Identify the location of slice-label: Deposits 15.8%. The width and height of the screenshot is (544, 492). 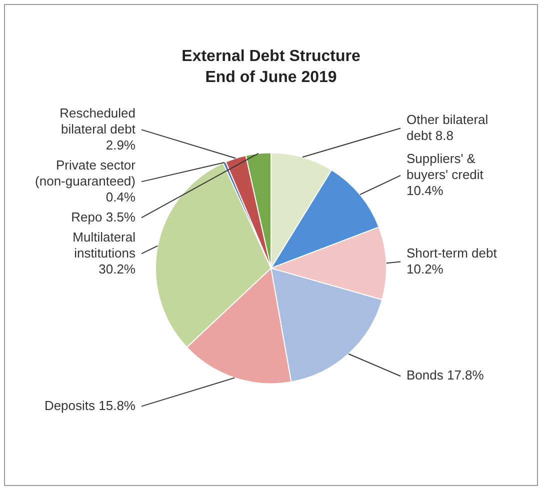
(90, 405).